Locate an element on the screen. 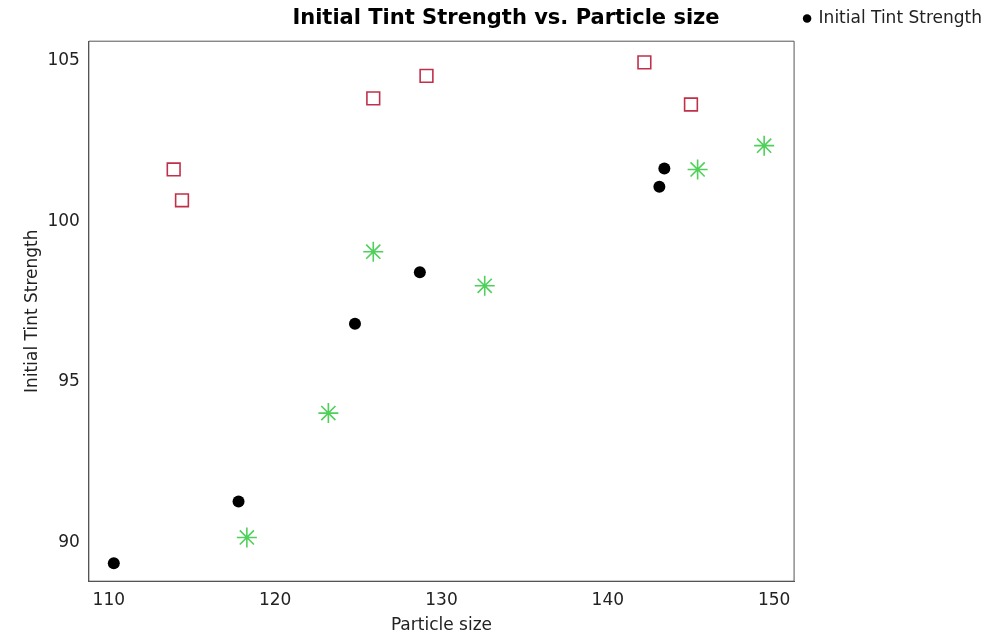 This screenshot has width=1002, height=638. y-tick-label: 100 is located at coordinates (63, 219).